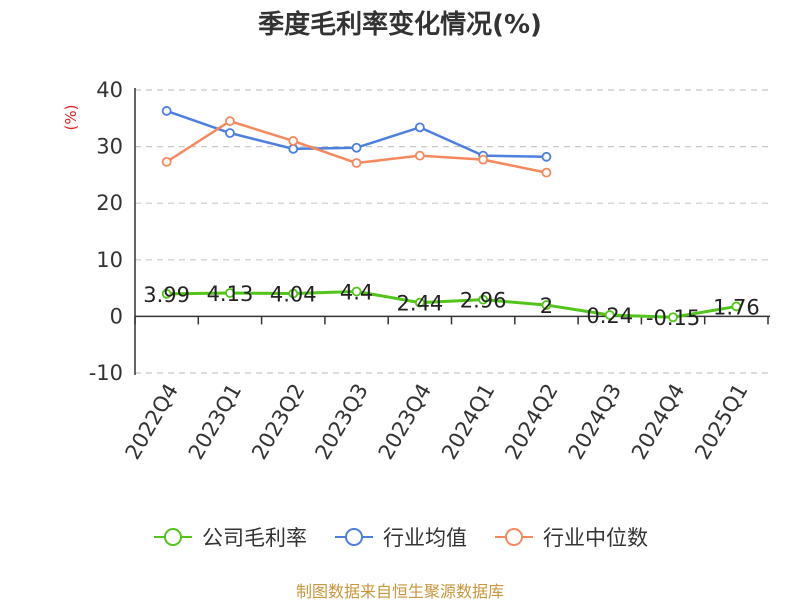  Describe the element at coordinates (152, 422) in the screenshot. I see `x-tick-label: 2022Q4` at that location.